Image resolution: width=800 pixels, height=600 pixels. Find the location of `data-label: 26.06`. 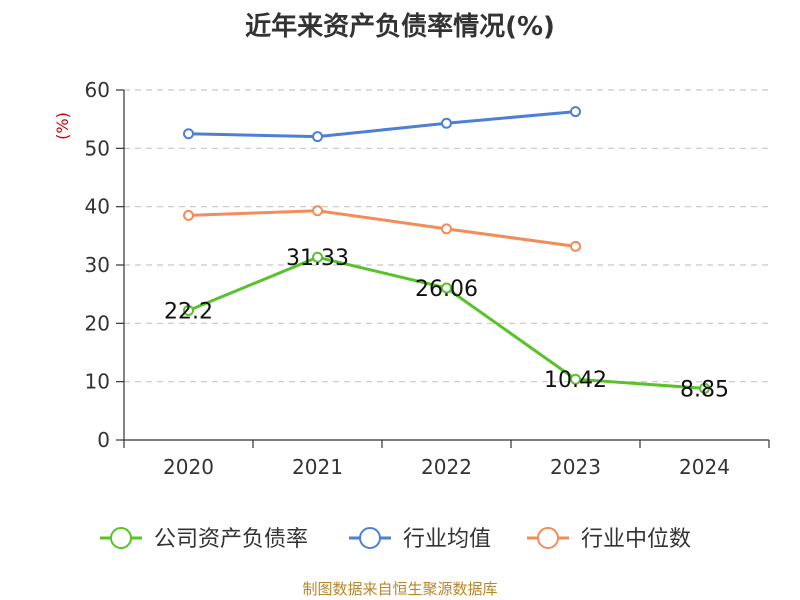

data-label: 26.06 is located at coordinates (446, 289).